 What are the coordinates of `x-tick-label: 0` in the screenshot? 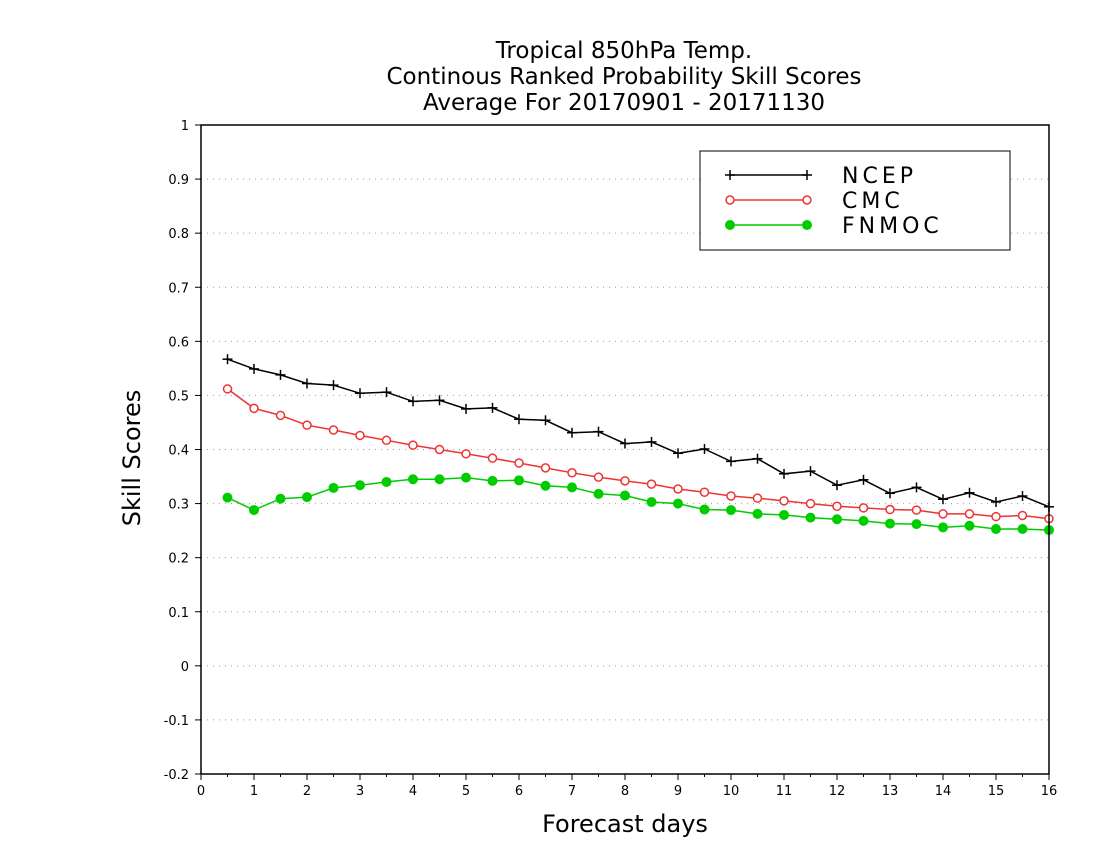 It's located at (201, 791).